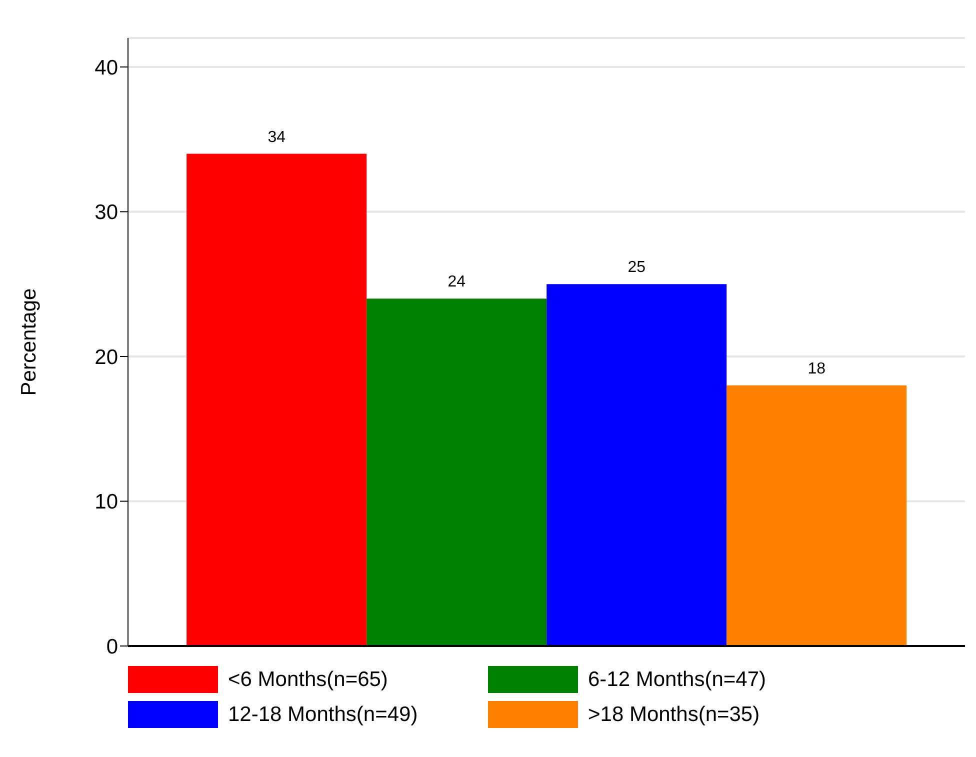 Image resolution: width=976 pixels, height=757 pixels. I want to click on y-tick-label: 10, so click(106, 502).